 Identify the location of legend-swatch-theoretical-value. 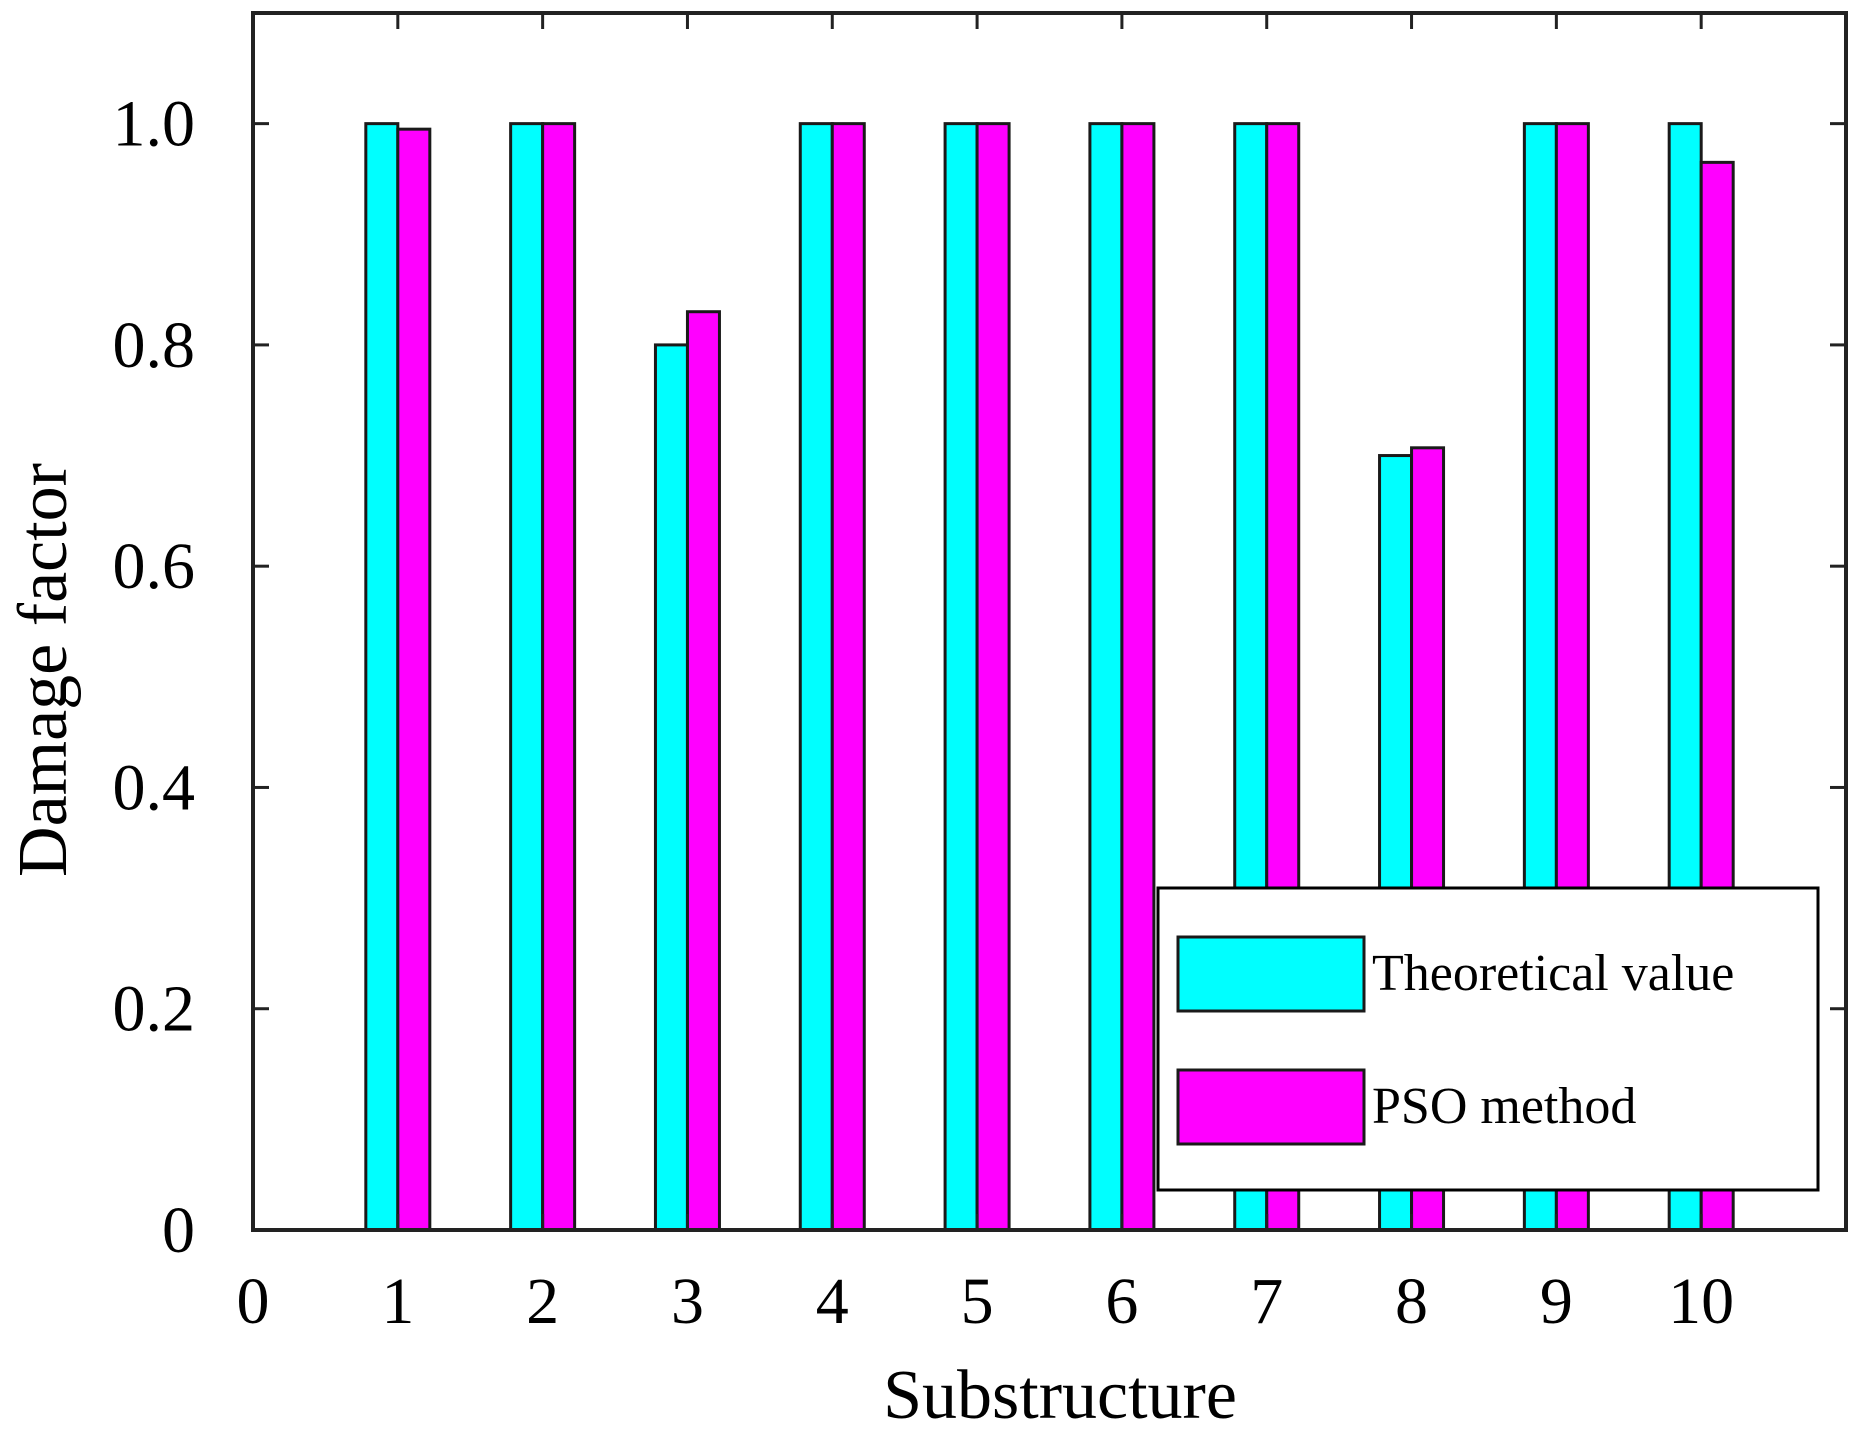
(1271, 974).